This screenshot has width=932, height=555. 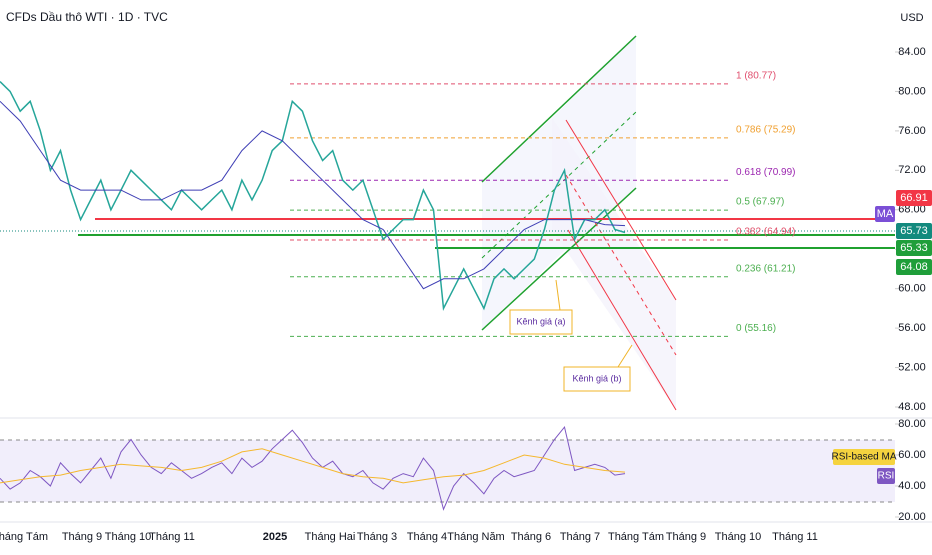 I want to click on rsi-band, so click(x=447, y=471).